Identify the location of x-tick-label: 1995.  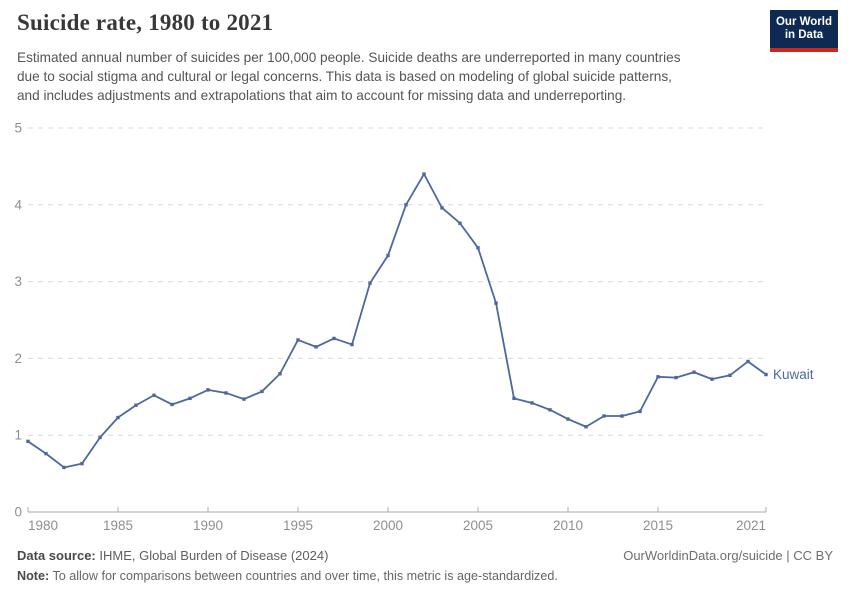
(298, 525).